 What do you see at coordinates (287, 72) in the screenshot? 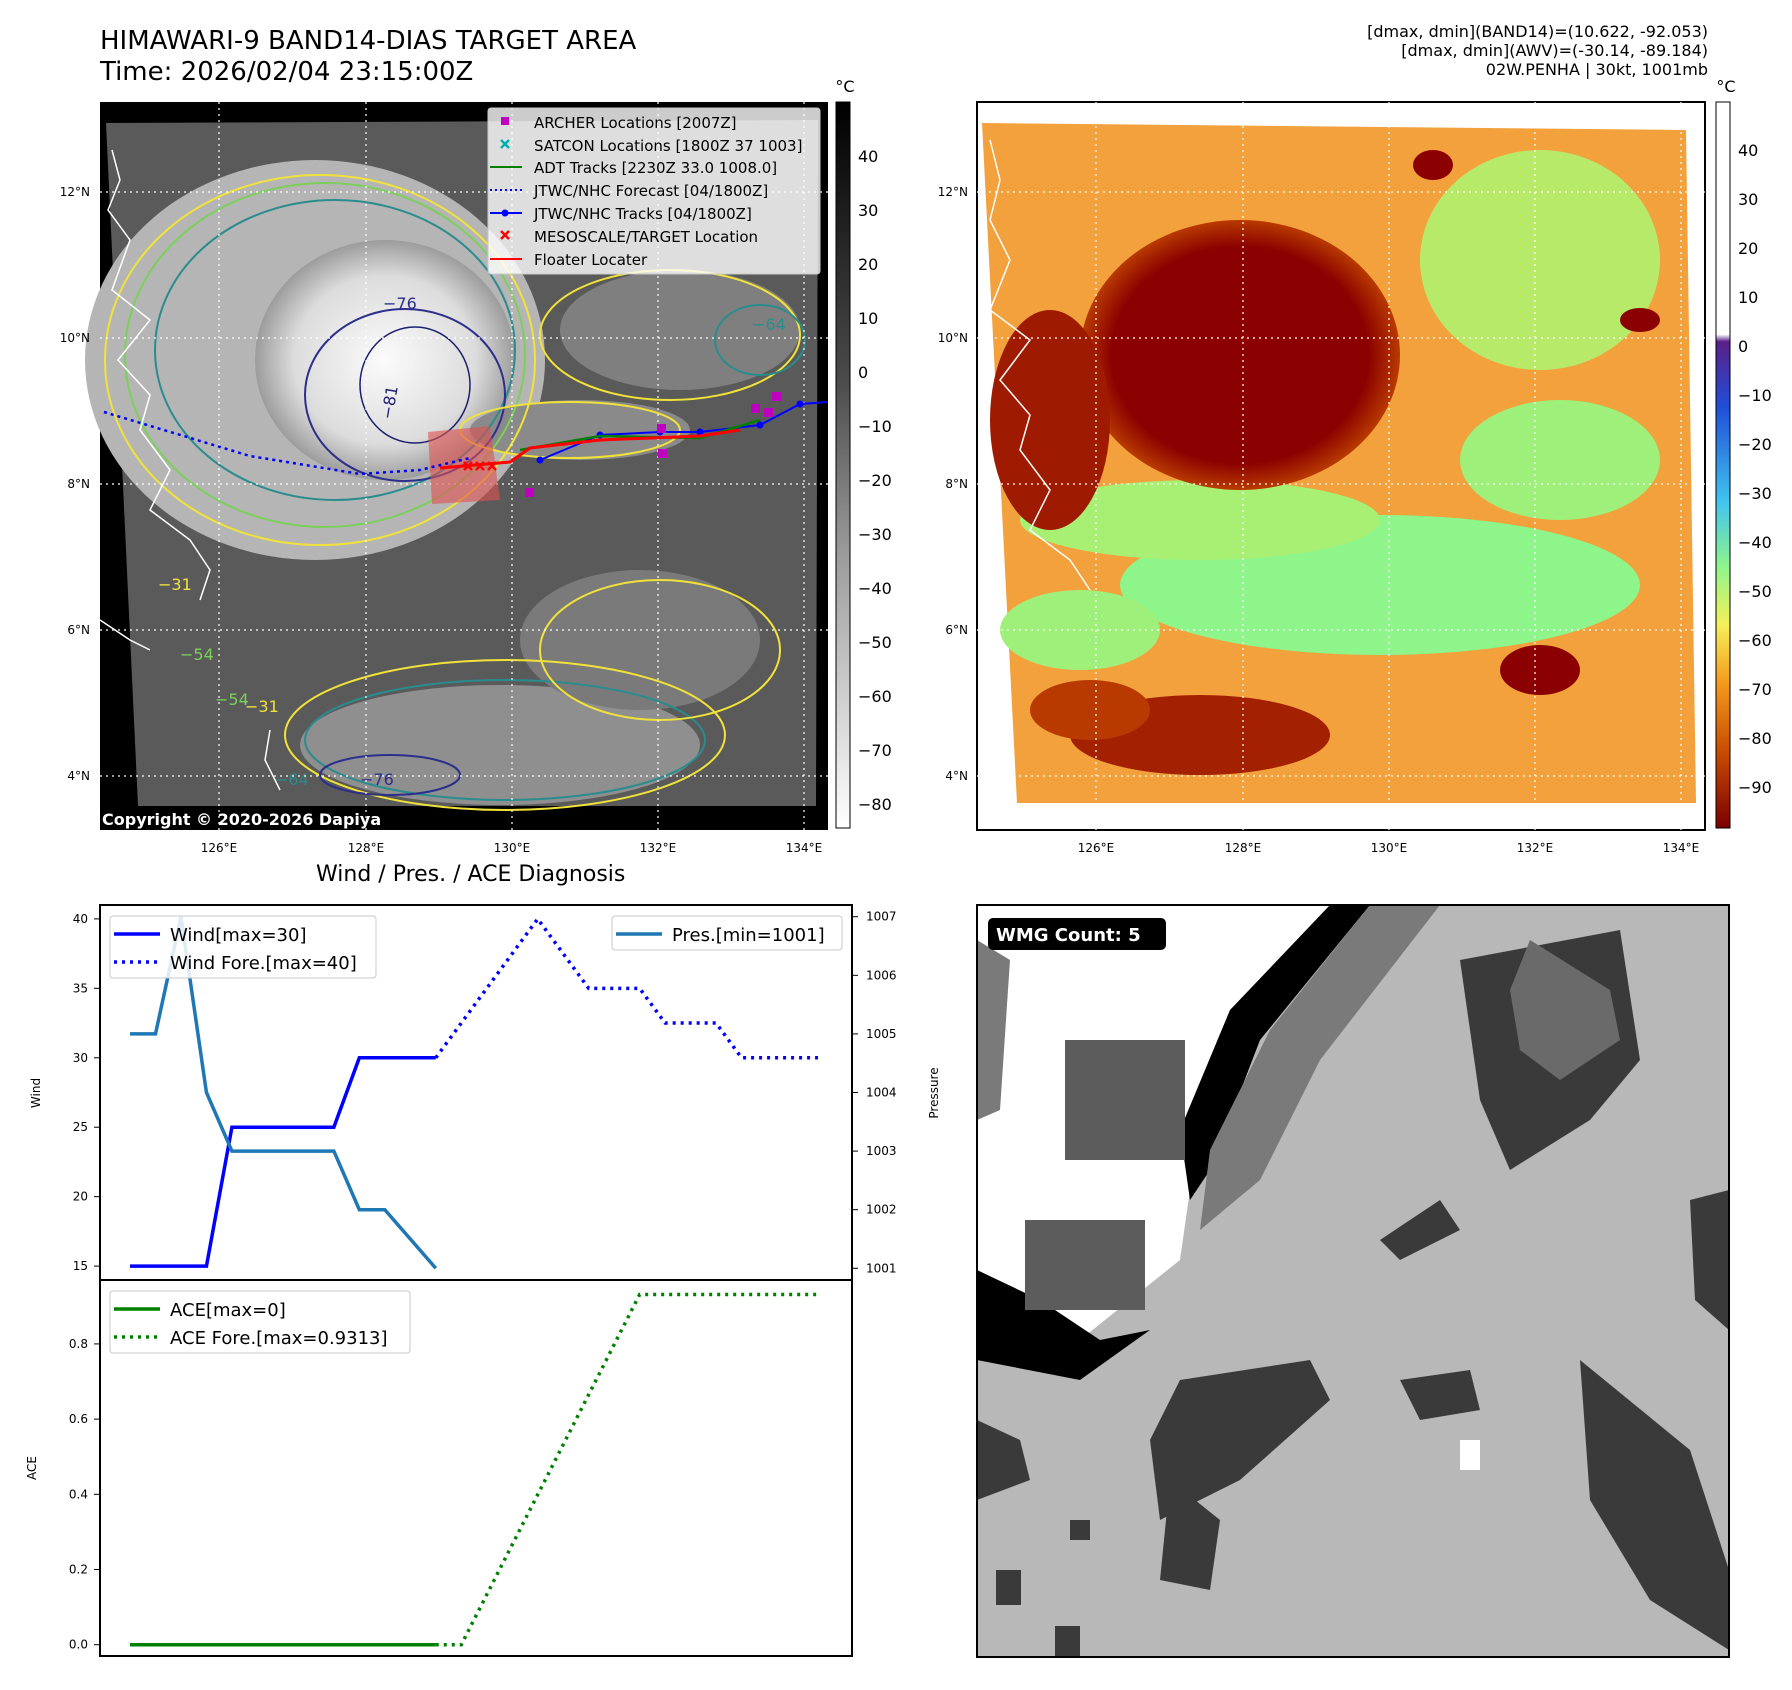
I see `title-line-2: Time: 2026/02/04 23:15:00Z` at bounding box center [287, 72].